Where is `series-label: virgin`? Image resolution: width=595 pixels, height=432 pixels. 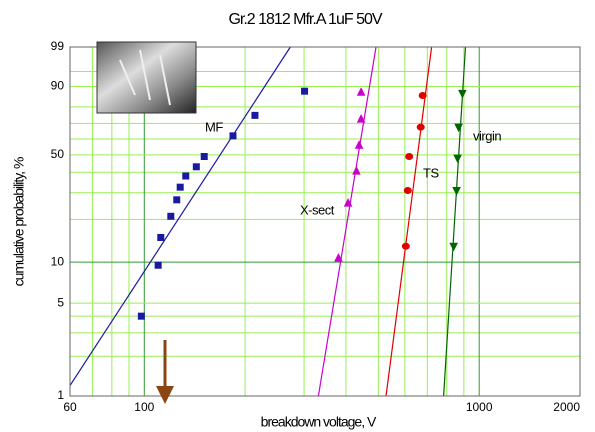 series-label: virgin is located at coordinates (487, 135).